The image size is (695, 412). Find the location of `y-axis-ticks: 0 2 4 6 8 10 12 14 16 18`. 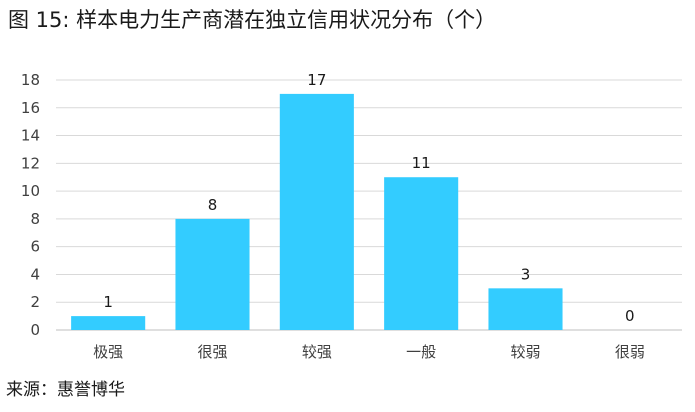

y-axis-ticks: 0 2 4 6 8 10 12 14 16 18 is located at coordinates (30, 205).